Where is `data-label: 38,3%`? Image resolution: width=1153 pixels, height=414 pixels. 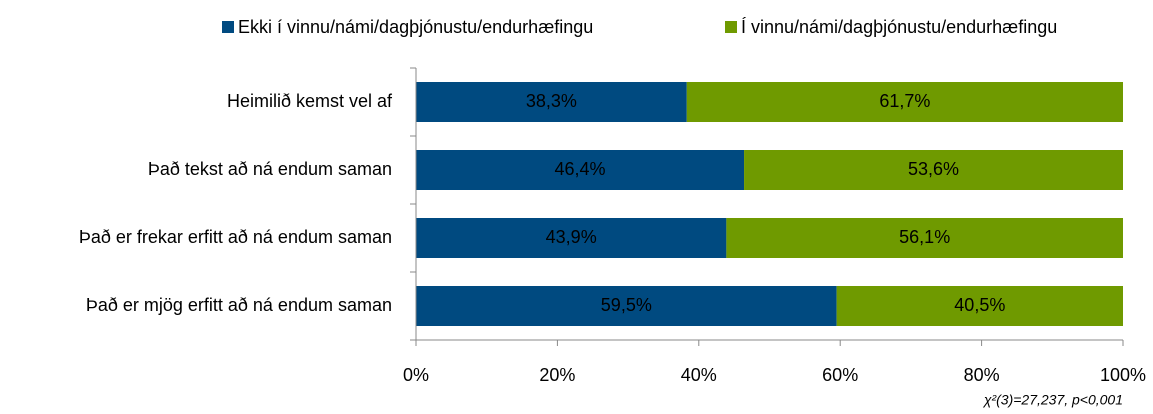 data-label: 38,3% is located at coordinates (551, 101).